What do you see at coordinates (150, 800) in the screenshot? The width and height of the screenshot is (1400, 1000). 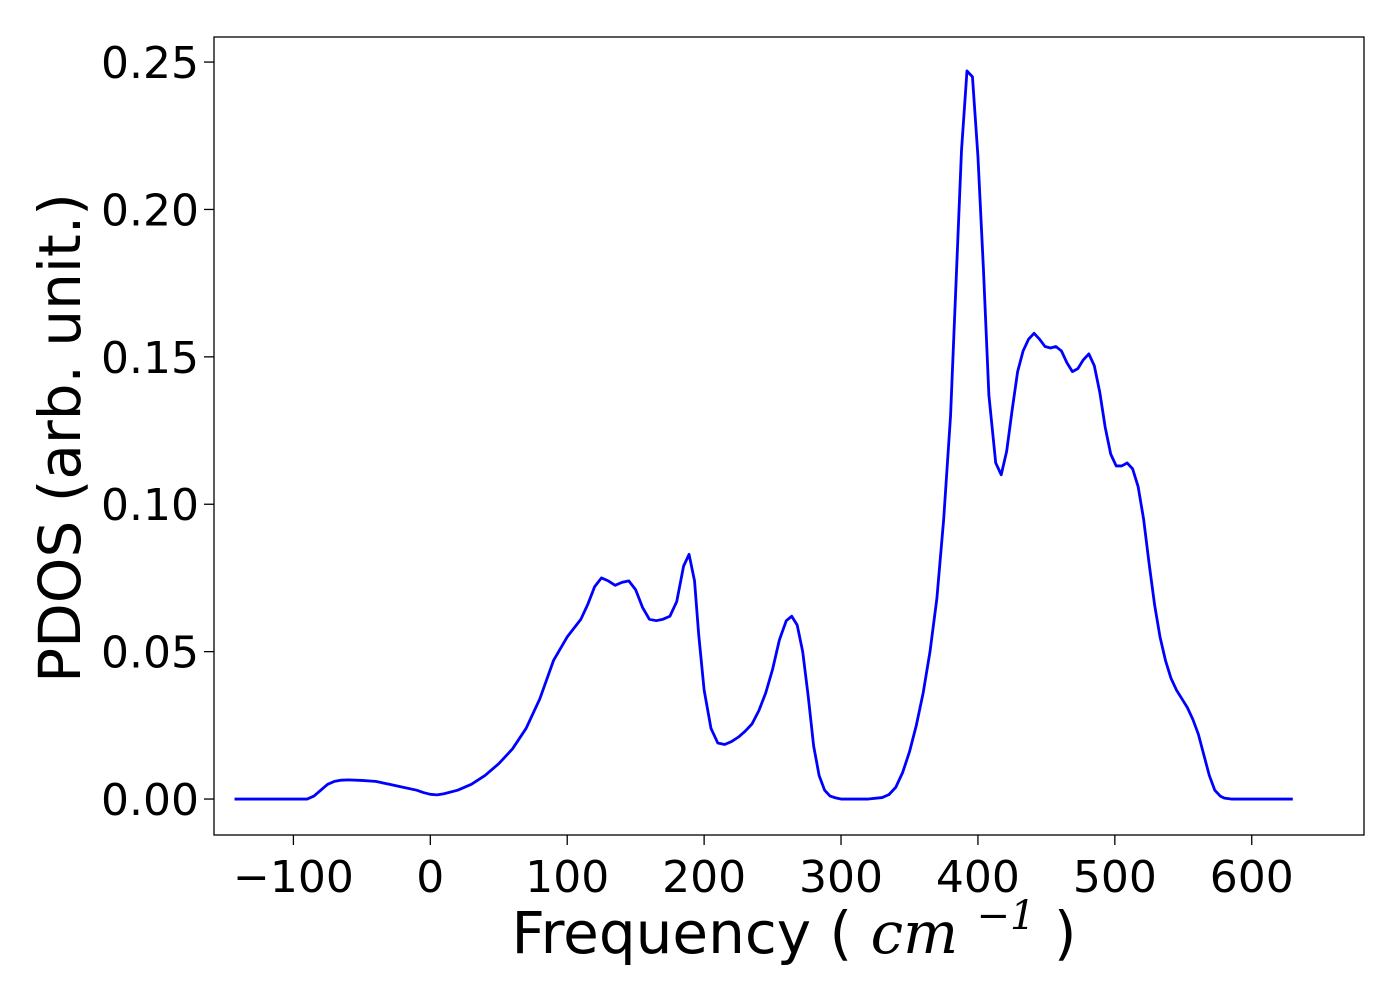 I see `y-tick-label: 0.00` at bounding box center [150, 800].